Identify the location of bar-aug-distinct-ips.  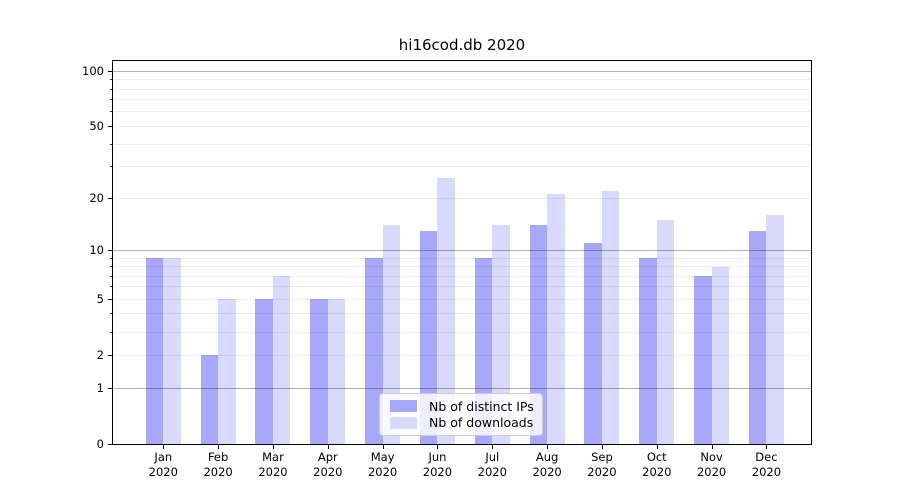
(538, 334).